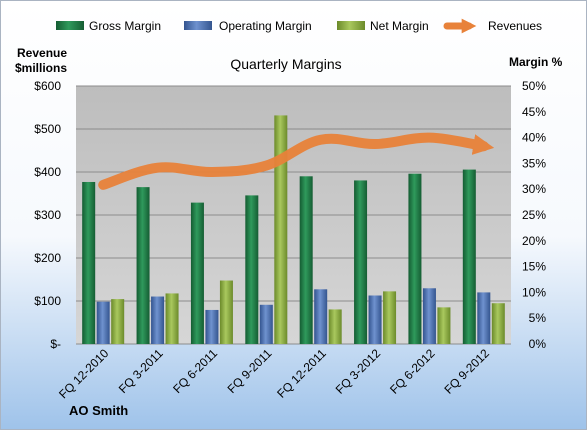  What do you see at coordinates (125, 26) in the screenshot?
I see `legend-label-gross-margin: Gross Margin` at bounding box center [125, 26].